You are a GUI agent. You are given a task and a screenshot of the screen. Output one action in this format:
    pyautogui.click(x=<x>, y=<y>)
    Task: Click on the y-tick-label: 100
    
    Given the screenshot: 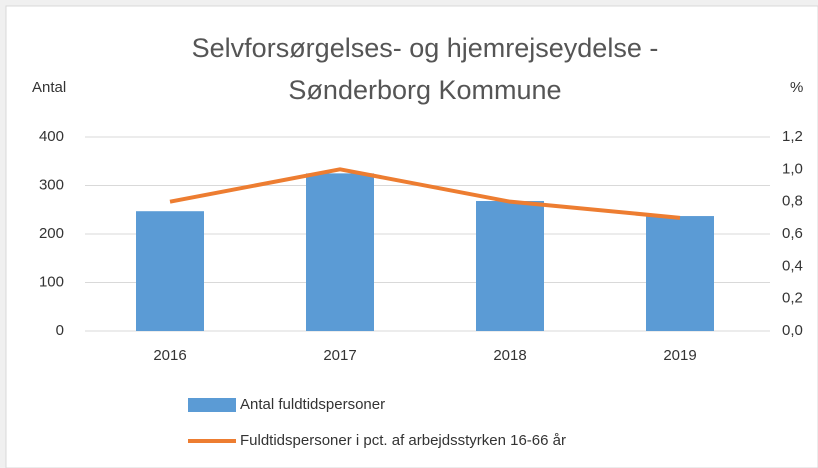 What is the action you would take?
    pyautogui.click(x=51, y=281)
    